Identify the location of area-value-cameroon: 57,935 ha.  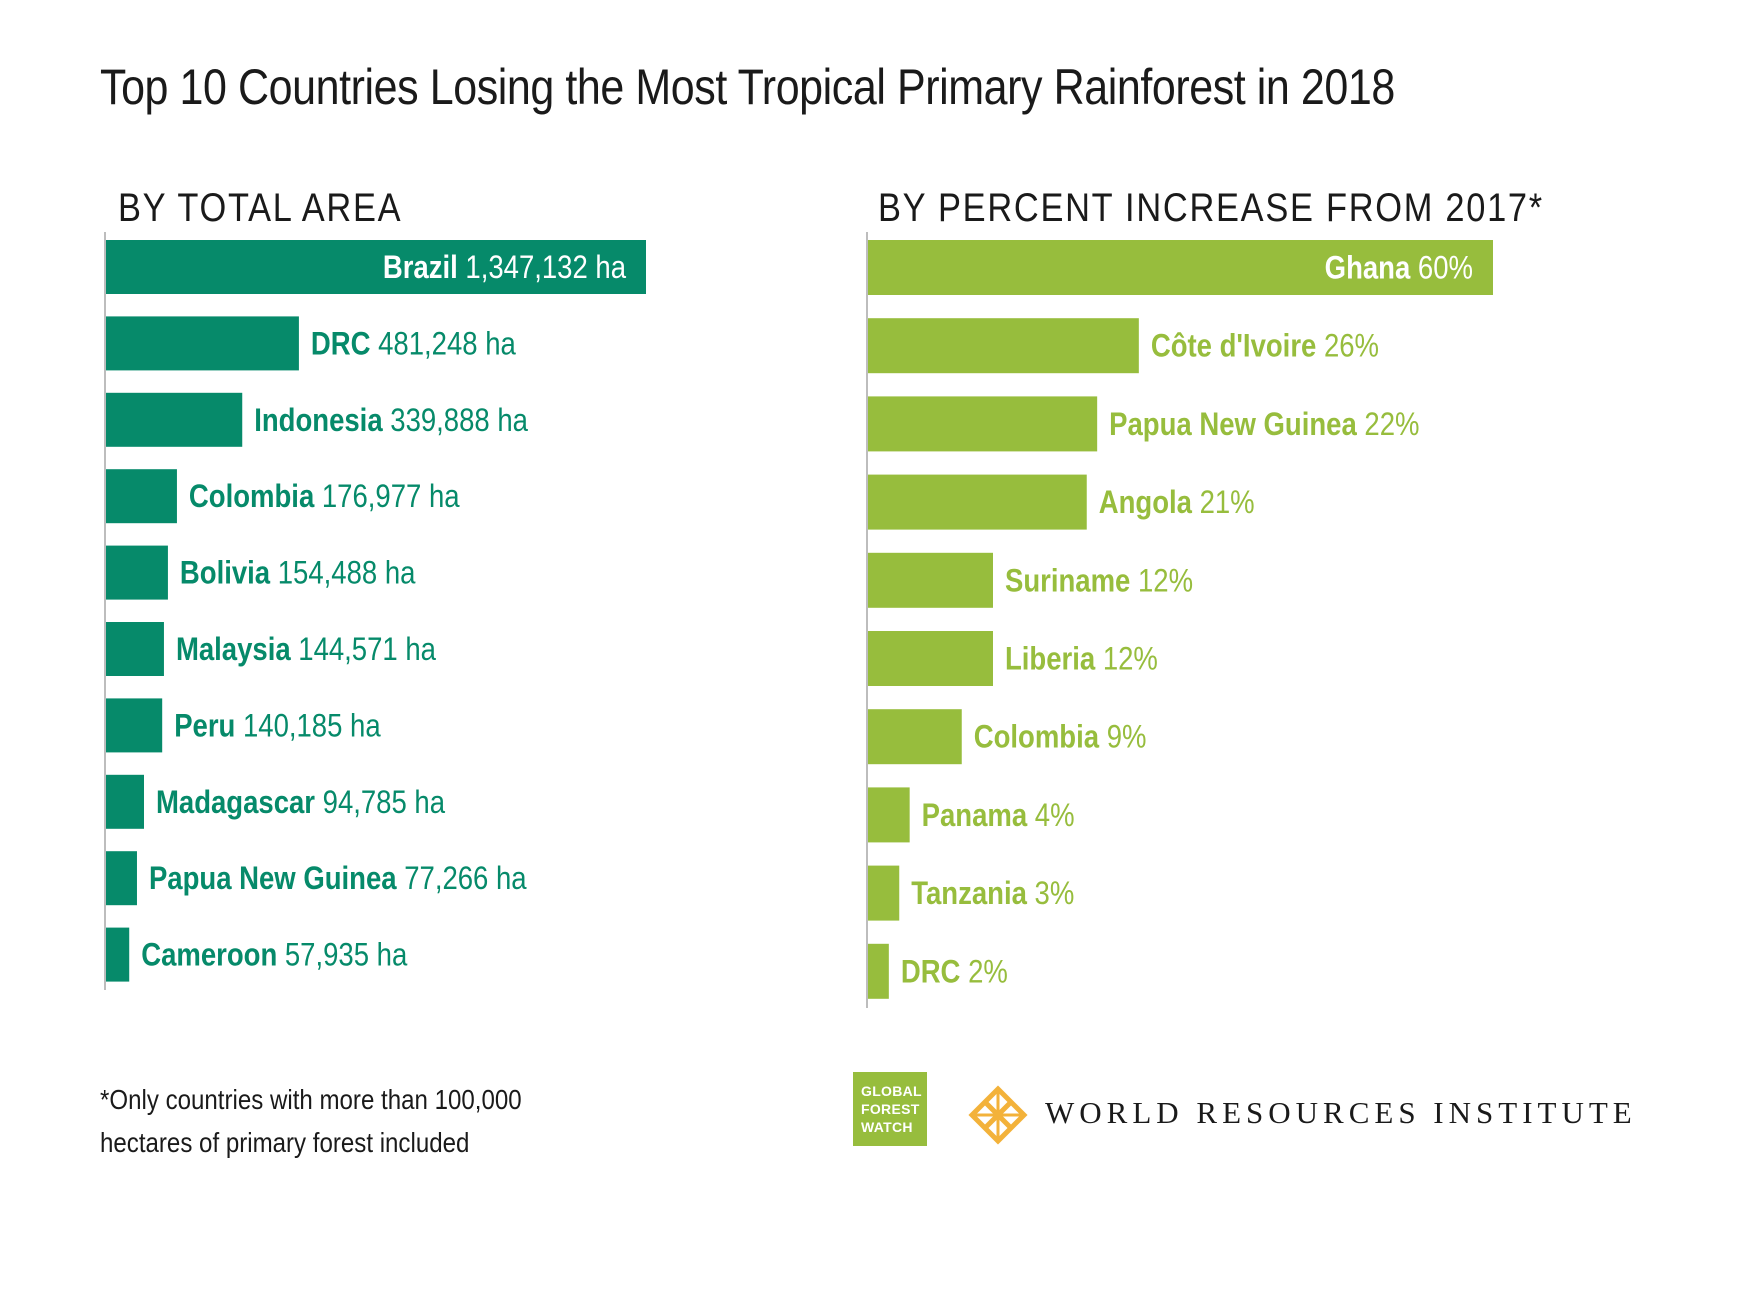
(342, 955).